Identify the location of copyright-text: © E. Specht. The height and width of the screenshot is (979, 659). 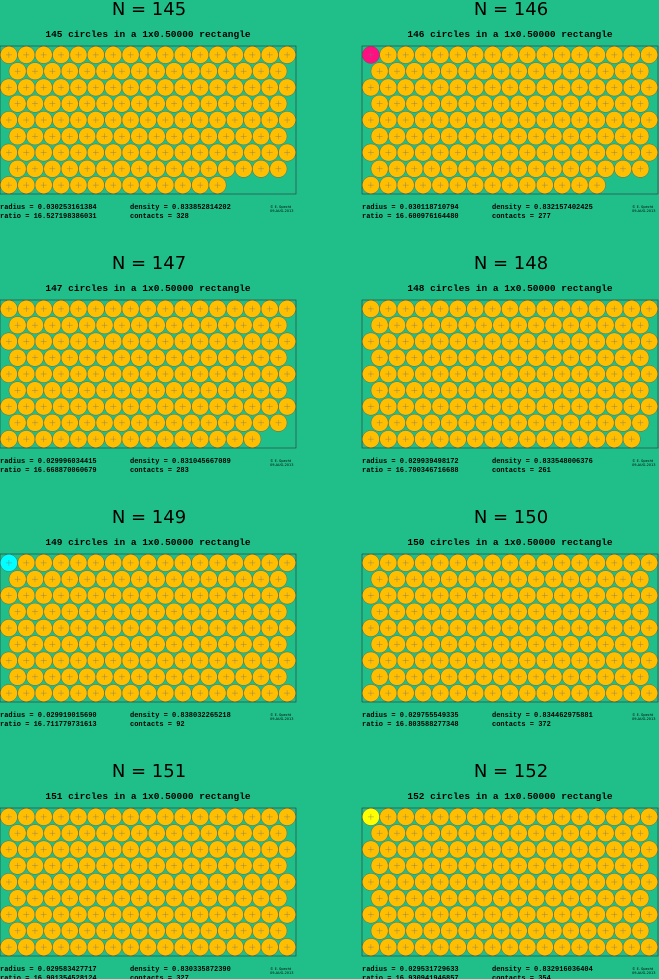
(281, 969).